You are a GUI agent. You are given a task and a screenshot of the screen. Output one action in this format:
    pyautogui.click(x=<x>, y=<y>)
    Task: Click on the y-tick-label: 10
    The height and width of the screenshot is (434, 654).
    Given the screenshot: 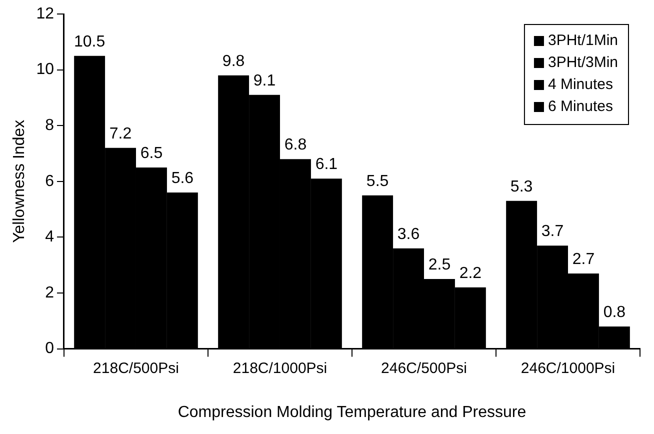 What is the action you would take?
    pyautogui.click(x=45, y=69)
    